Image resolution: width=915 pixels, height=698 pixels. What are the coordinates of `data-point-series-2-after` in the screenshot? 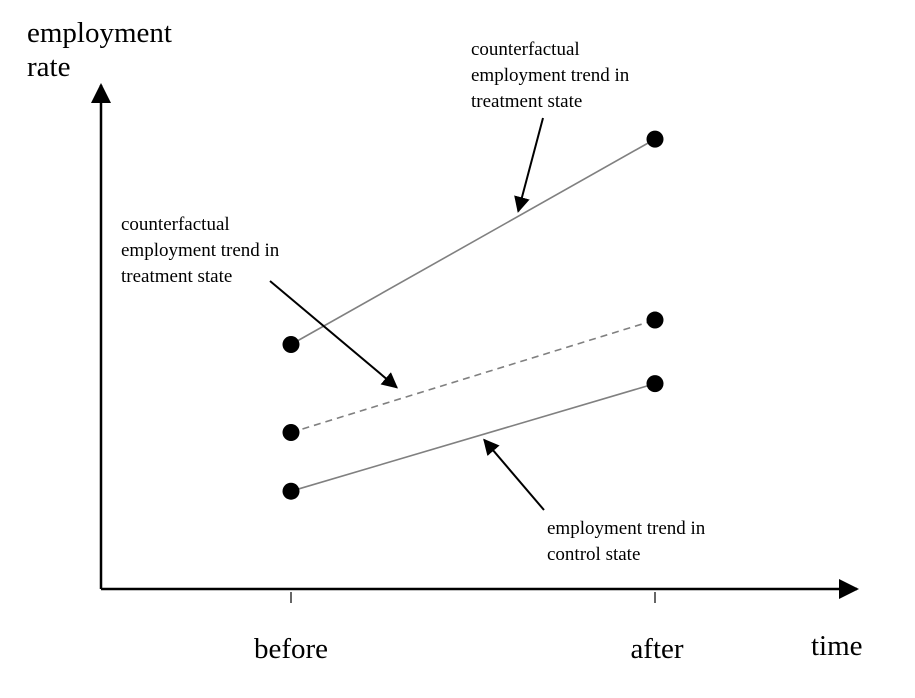 It's located at (655, 320).